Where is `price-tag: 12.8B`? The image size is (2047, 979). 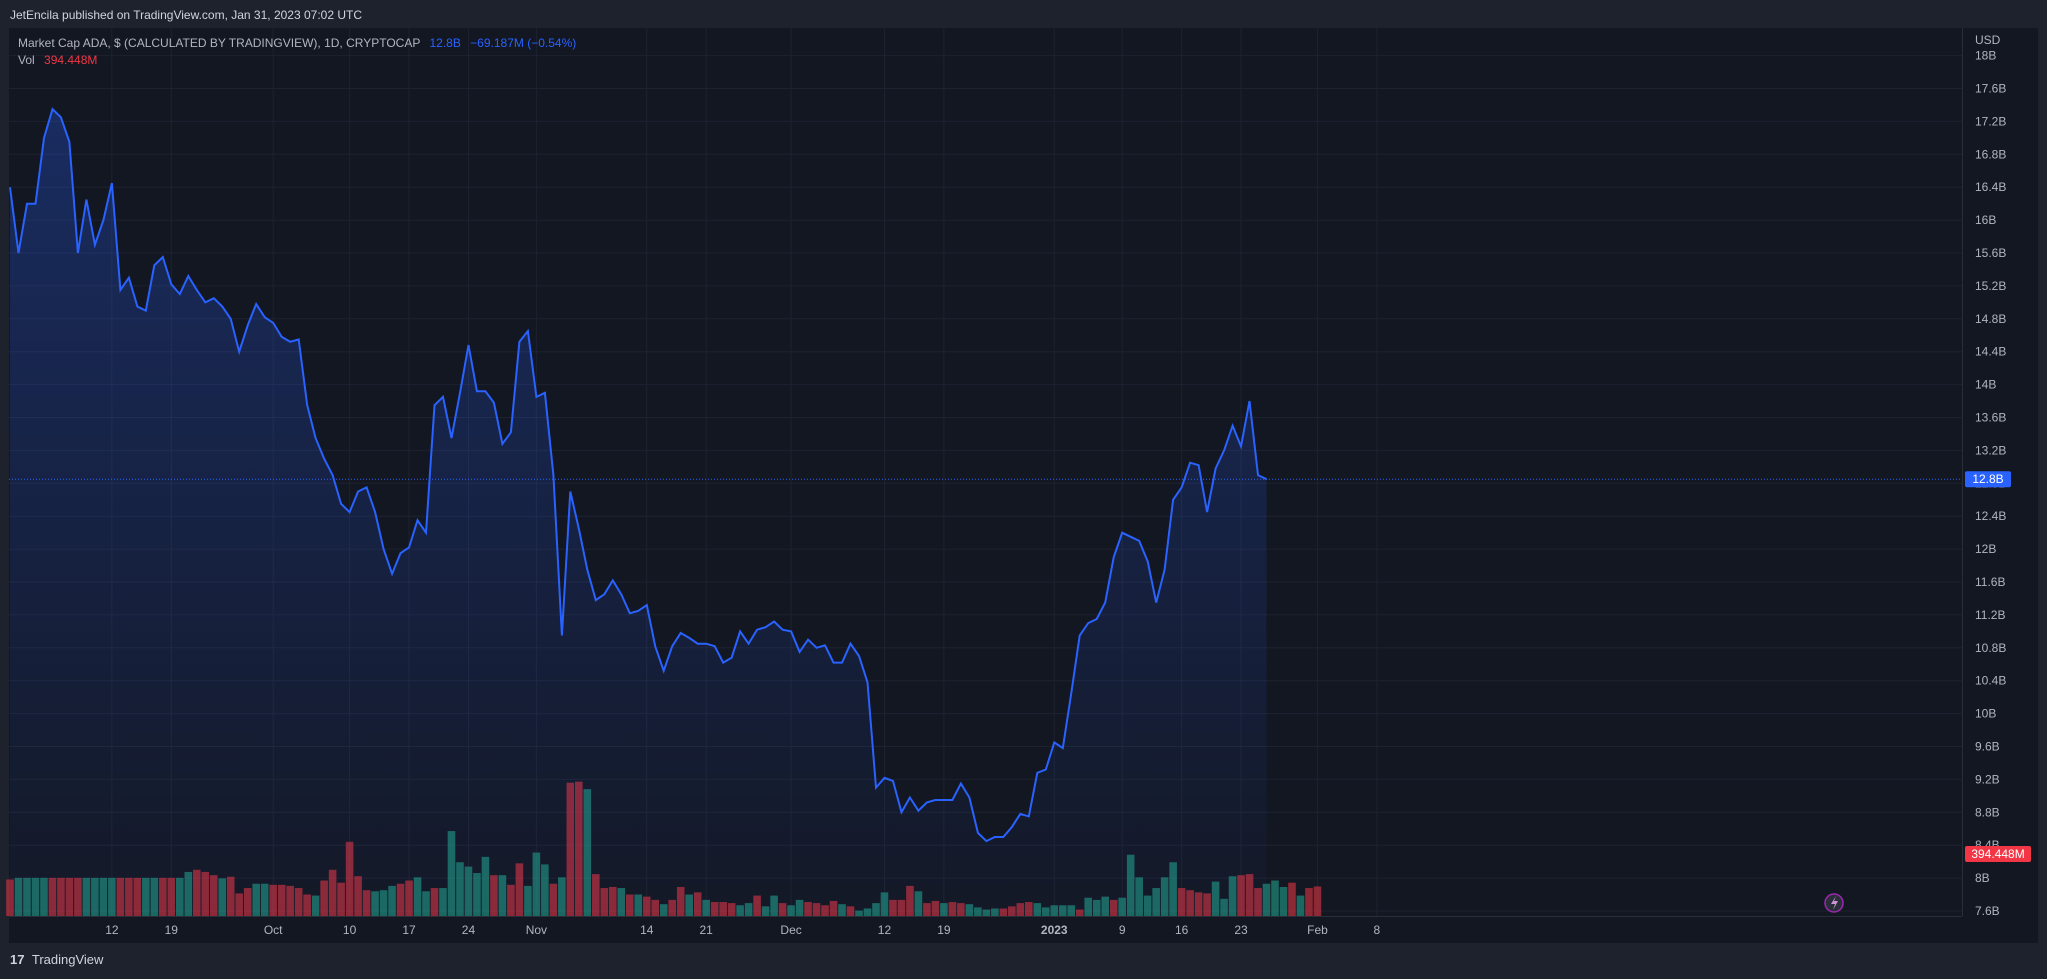 price-tag: 12.8B is located at coordinates (1987, 479).